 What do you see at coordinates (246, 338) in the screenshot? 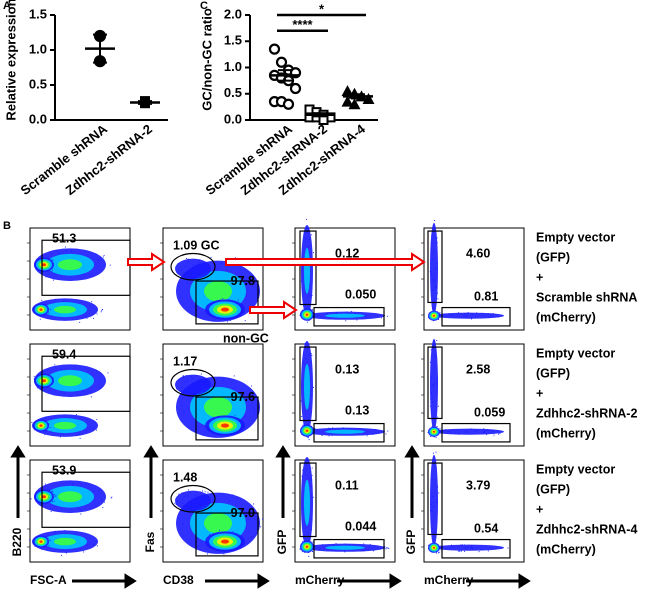
I see `gate-label: non-GC` at bounding box center [246, 338].